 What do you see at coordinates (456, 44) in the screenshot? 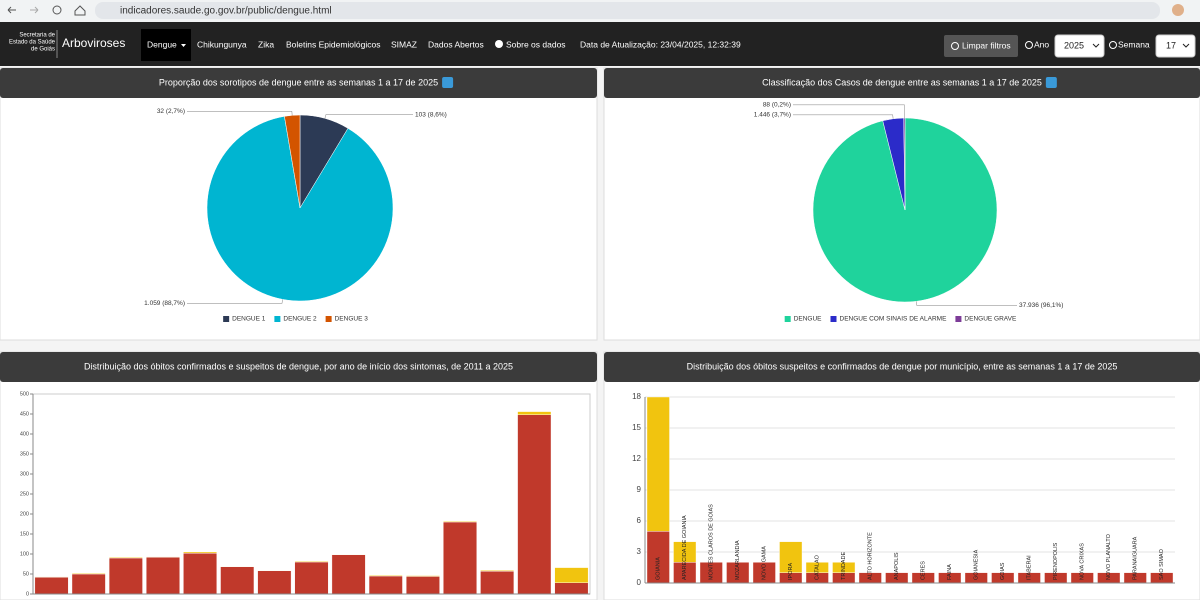
I see `nav-item: Dados Abertos` at bounding box center [456, 44].